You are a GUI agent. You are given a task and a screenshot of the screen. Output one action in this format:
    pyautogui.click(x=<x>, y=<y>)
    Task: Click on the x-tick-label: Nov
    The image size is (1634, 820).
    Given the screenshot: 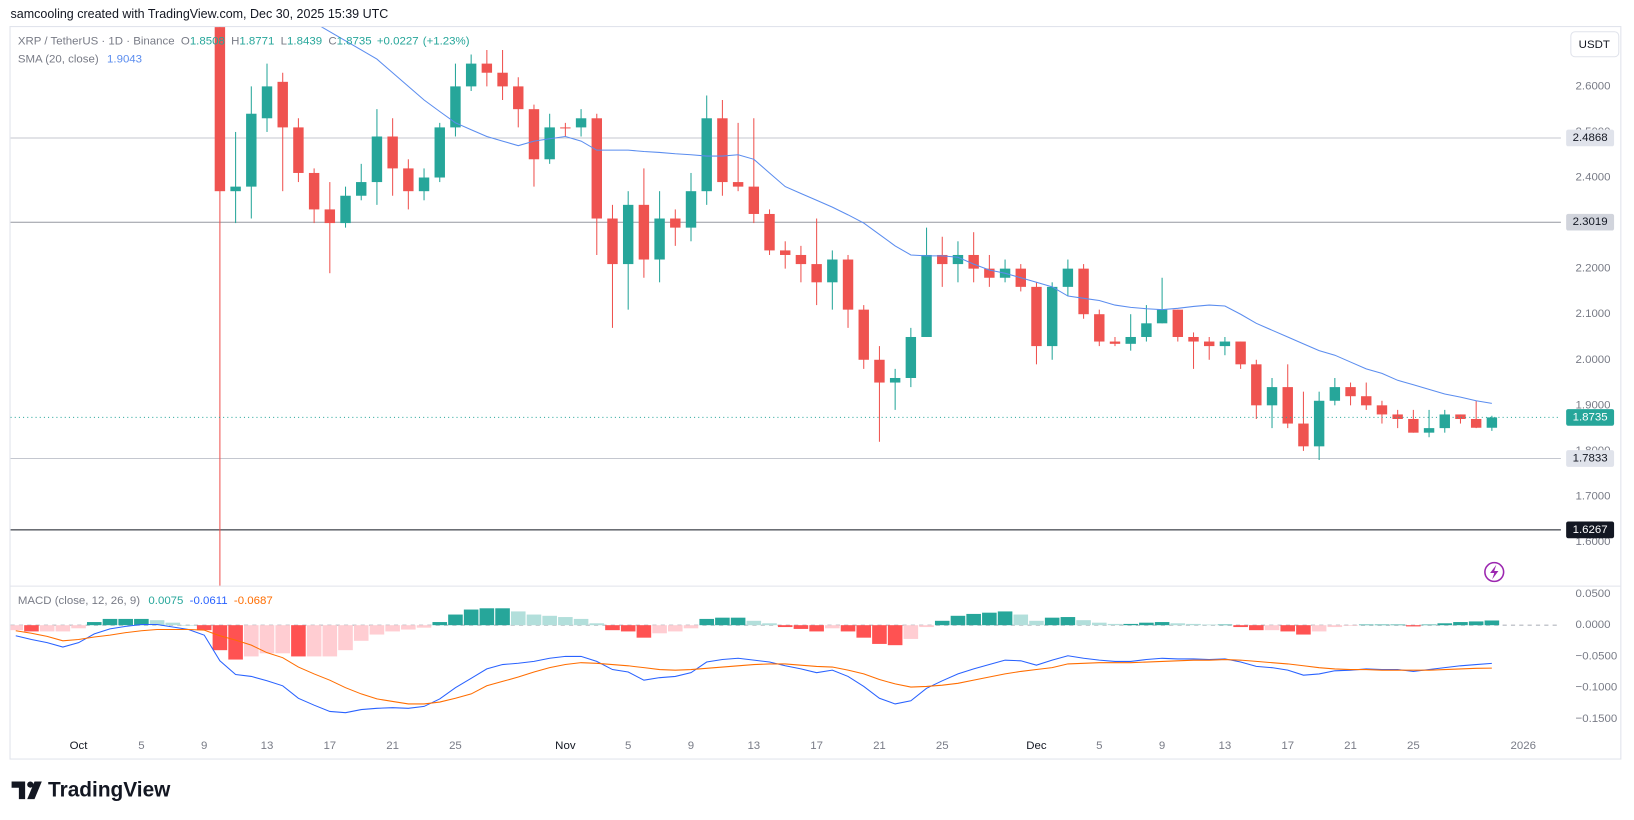 What is the action you would take?
    pyautogui.click(x=565, y=746)
    